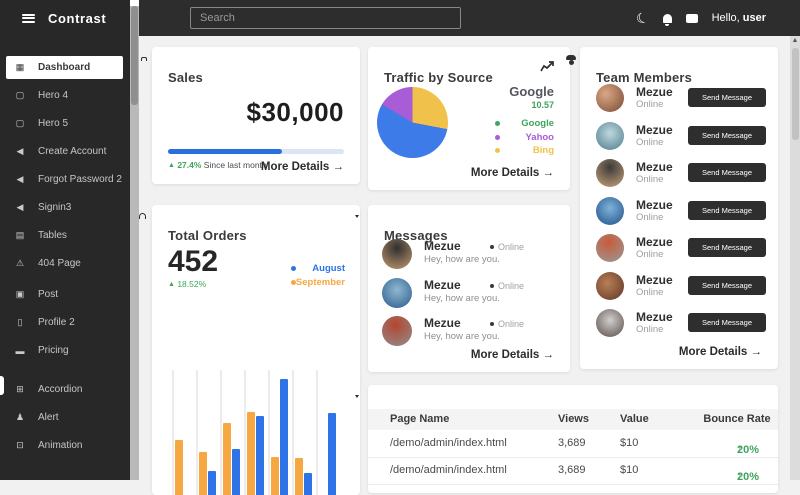 The width and height of the screenshot is (800, 495). I want to click on sidebar-item-label: Accordion, so click(60, 389).